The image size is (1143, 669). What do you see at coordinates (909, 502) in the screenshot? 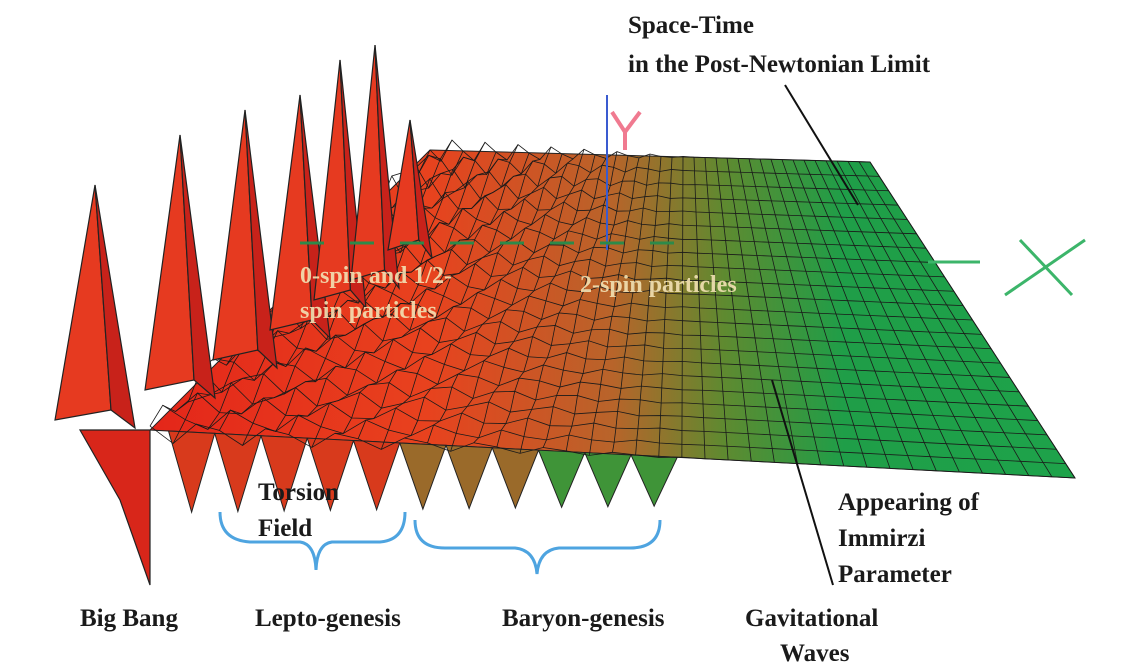
I see `label: Appearing of` at bounding box center [909, 502].